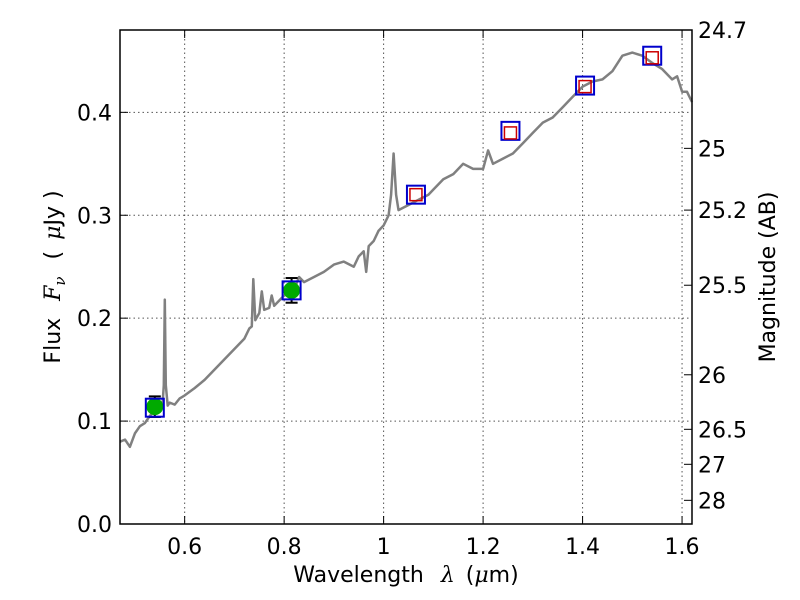  What do you see at coordinates (358, 575) in the screenshot?
I see `x-axis-label-text: Wavelength` at bounding box center [358, 575].